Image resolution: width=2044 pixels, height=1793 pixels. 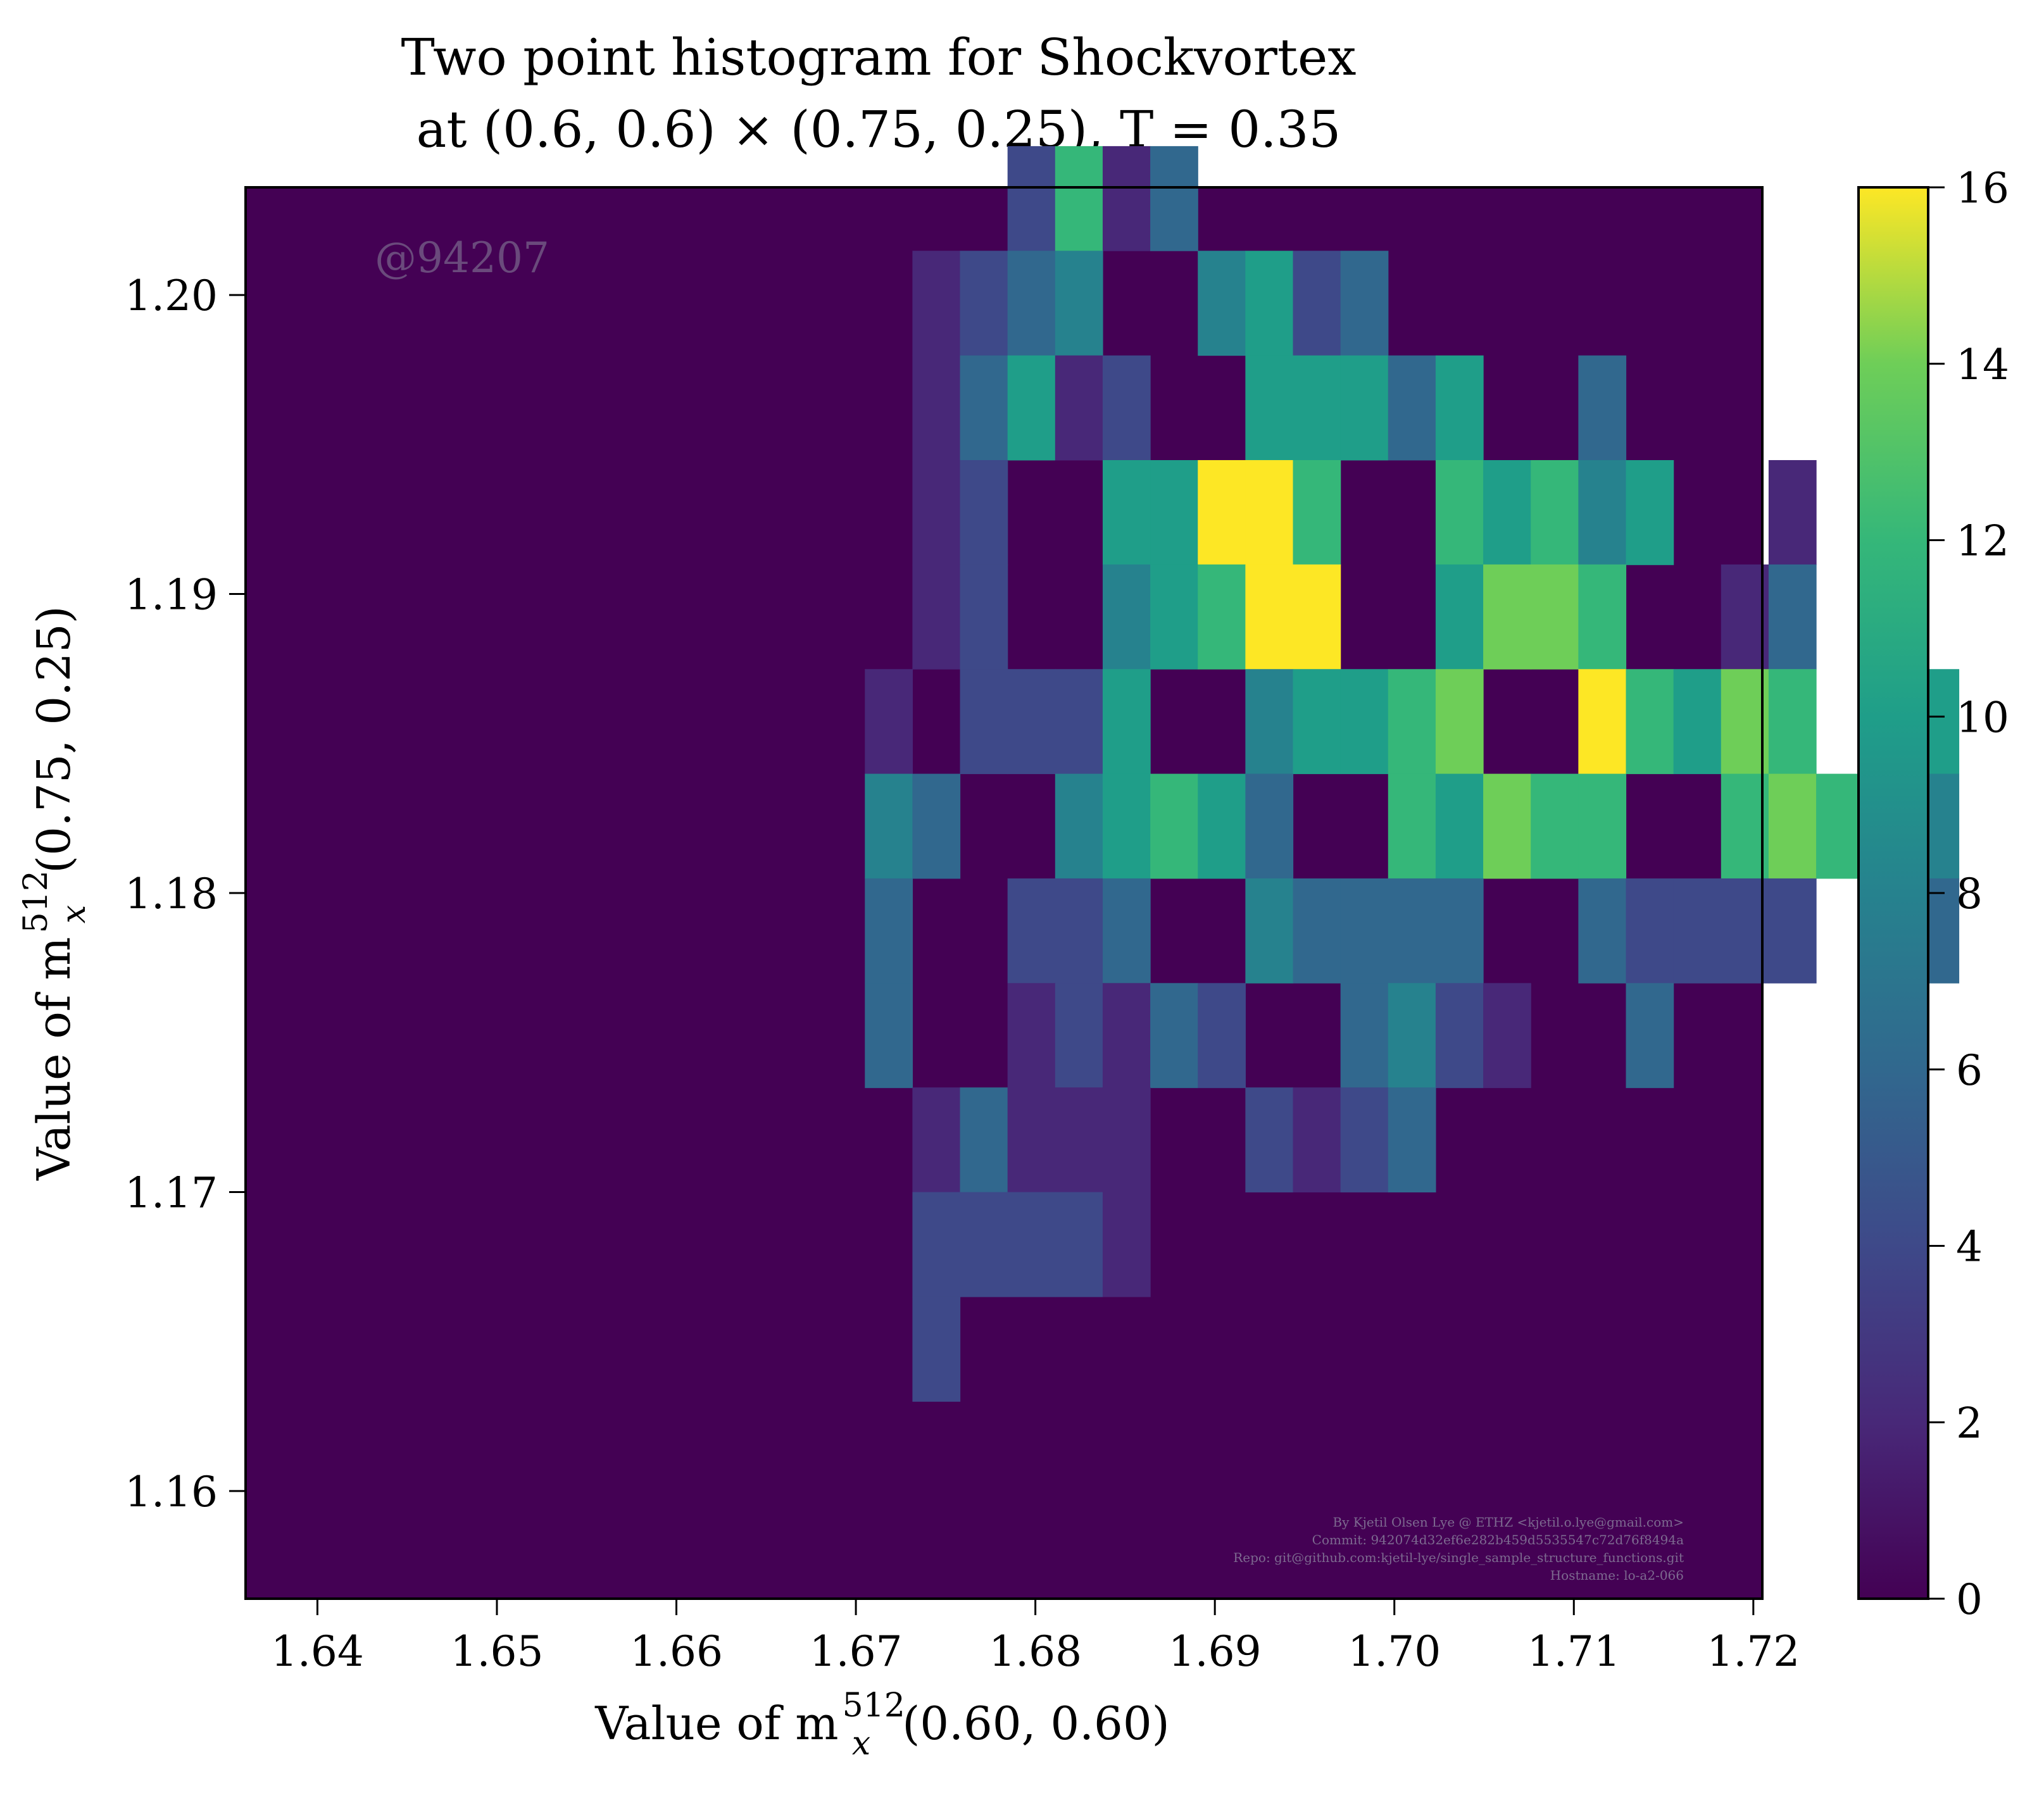 What do you see at coordinates (1982, 541) in the screenshot?
I see `colorbar-tick-label: 12` at bounding box center [1982, 541].